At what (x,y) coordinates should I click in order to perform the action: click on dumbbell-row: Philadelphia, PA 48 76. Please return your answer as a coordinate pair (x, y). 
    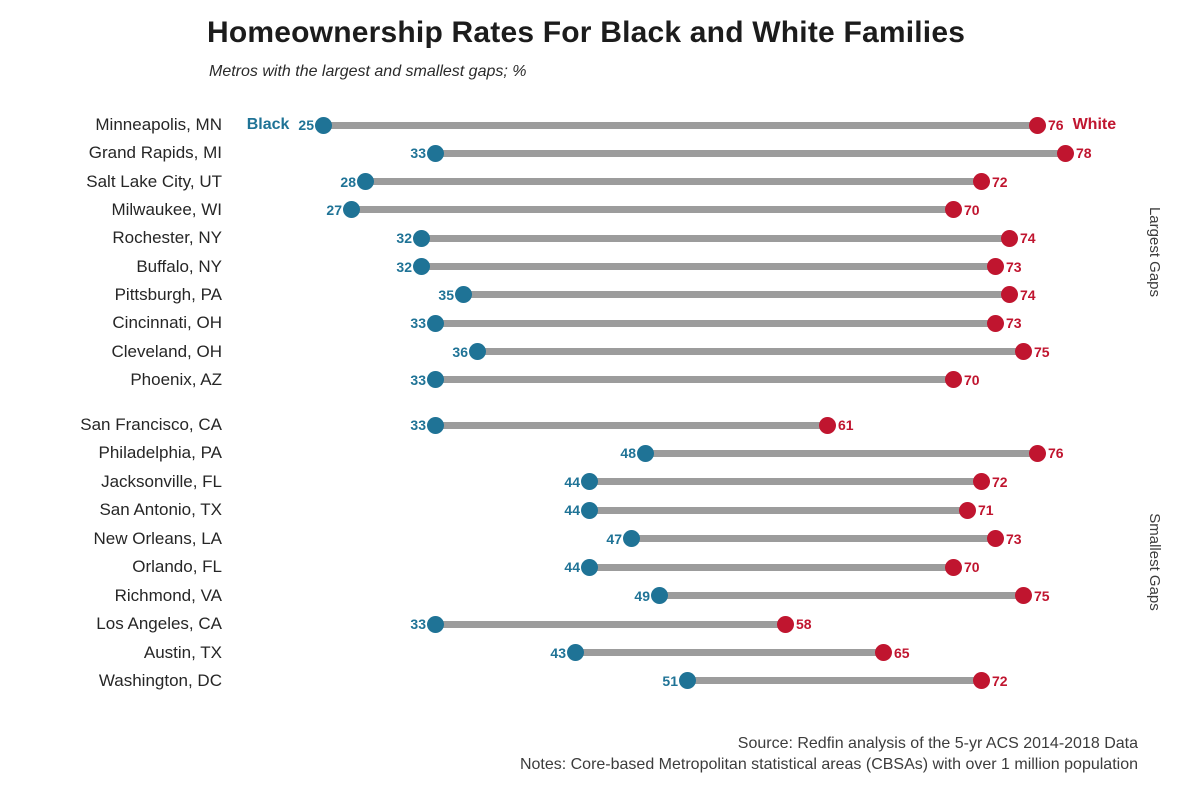
    Looking at the image, I should click on (600, 453).